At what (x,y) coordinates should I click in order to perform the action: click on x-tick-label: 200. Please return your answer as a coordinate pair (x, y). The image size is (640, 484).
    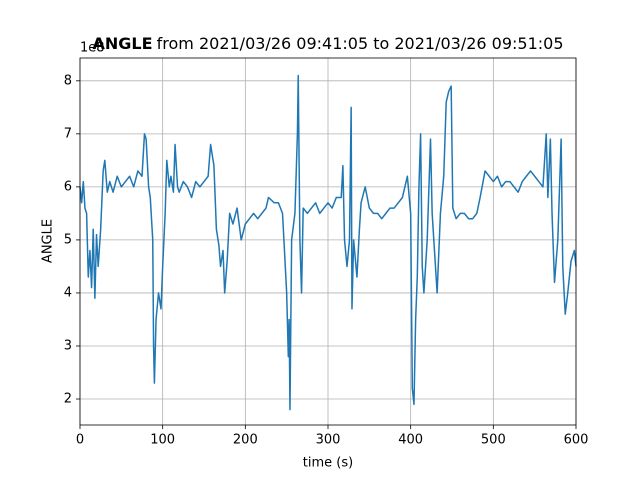
    Looking at the image, I should click on (245, 440).